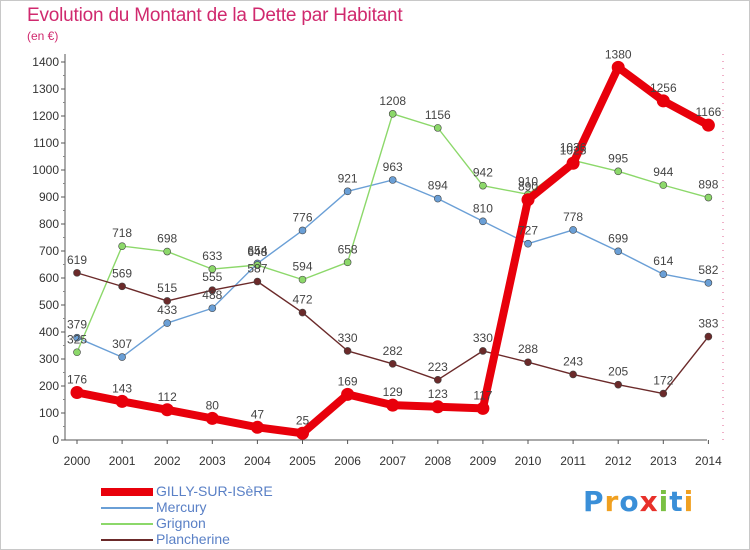  Describe the element at coordinates (49, 386) in the screenshot. I see `y-tick-label: 200` at that location.